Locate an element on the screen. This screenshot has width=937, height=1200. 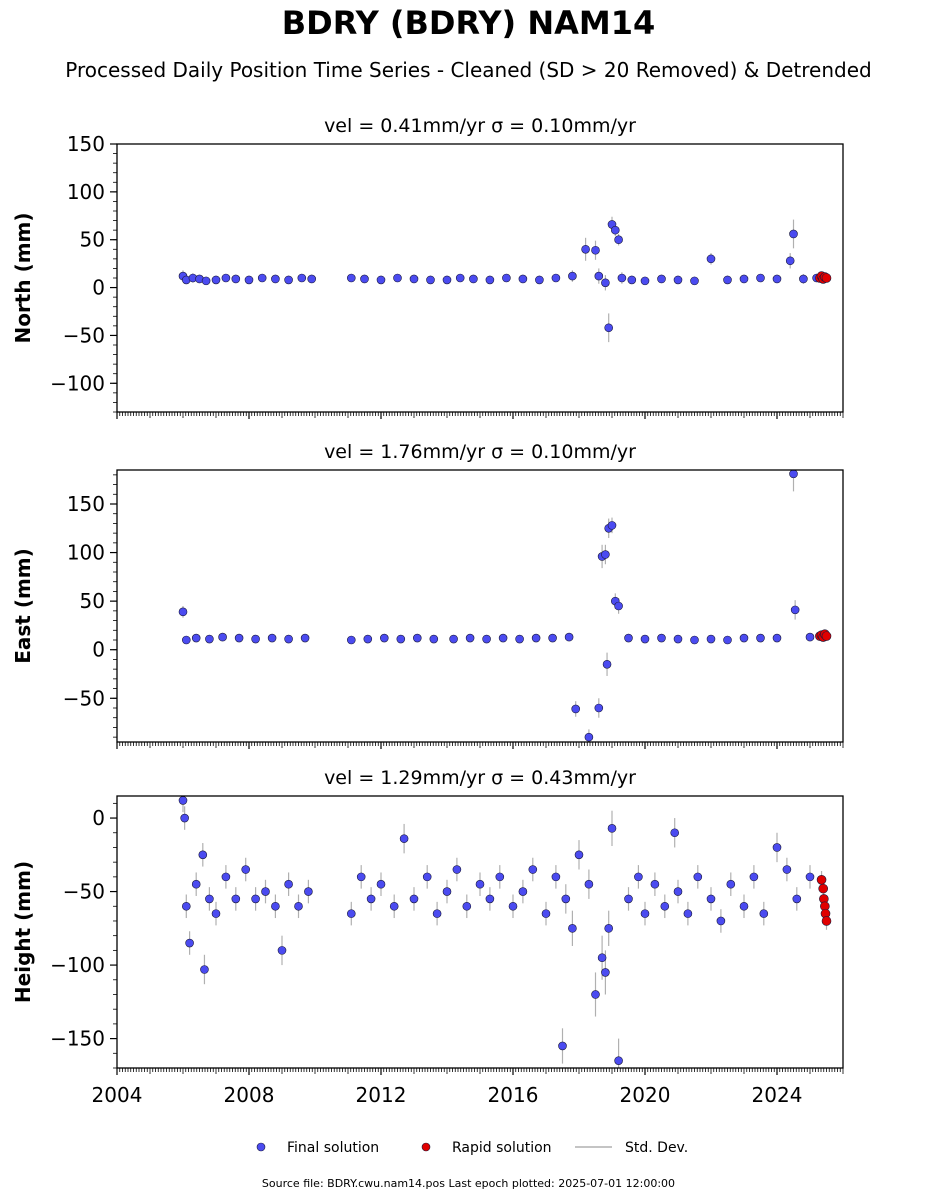
legend-rapid-label: Rapid solution is located at coordinates (502, 1148).